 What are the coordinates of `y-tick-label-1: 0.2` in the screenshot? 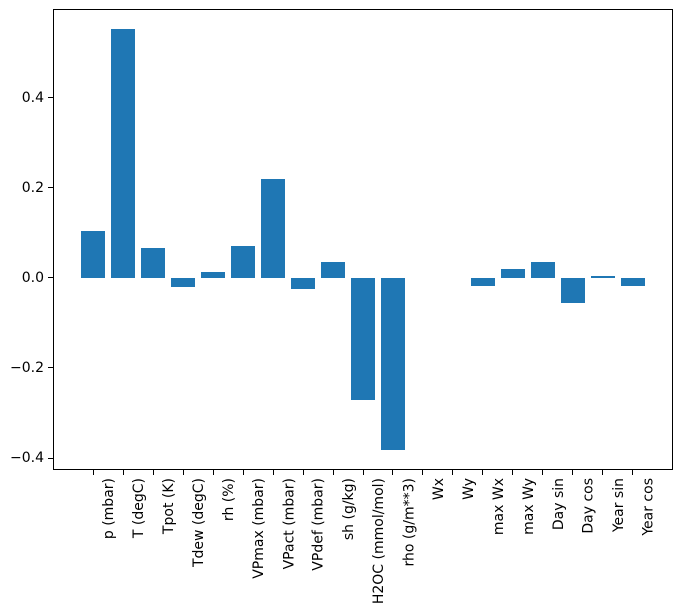 It's located at (32, 187).